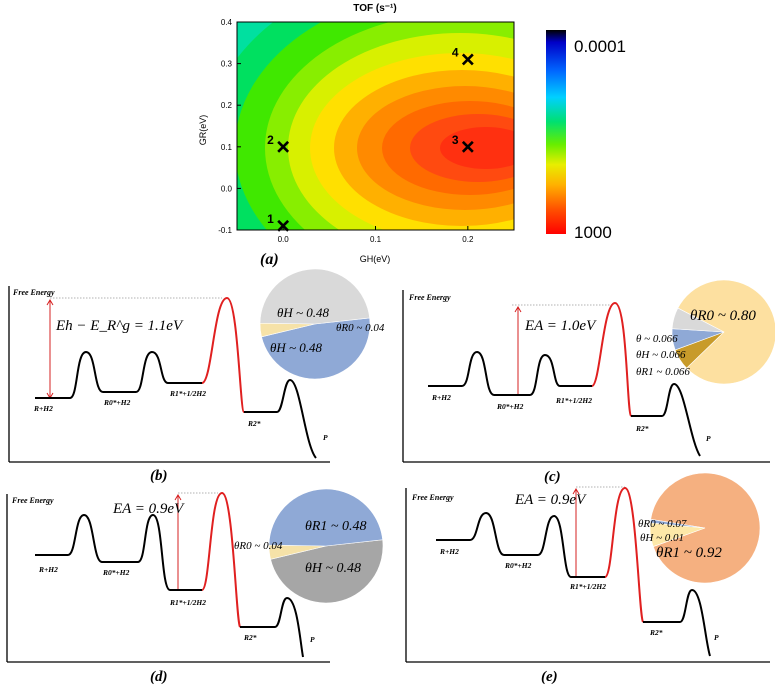 Image resolution: width=775 pixels, height=687 pixels. I want to click on pie-label-e: θR0 ~ 0.07, so click(662, 524).